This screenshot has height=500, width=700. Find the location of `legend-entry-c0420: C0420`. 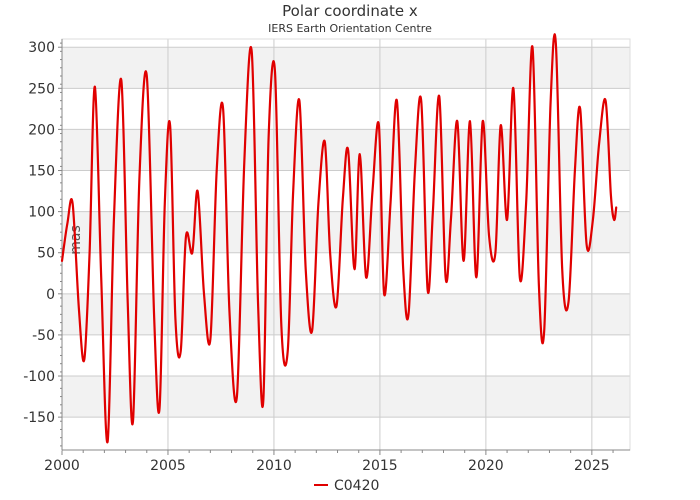

legend-entry-c0420: C0420 is located at coordinates (356, 486).